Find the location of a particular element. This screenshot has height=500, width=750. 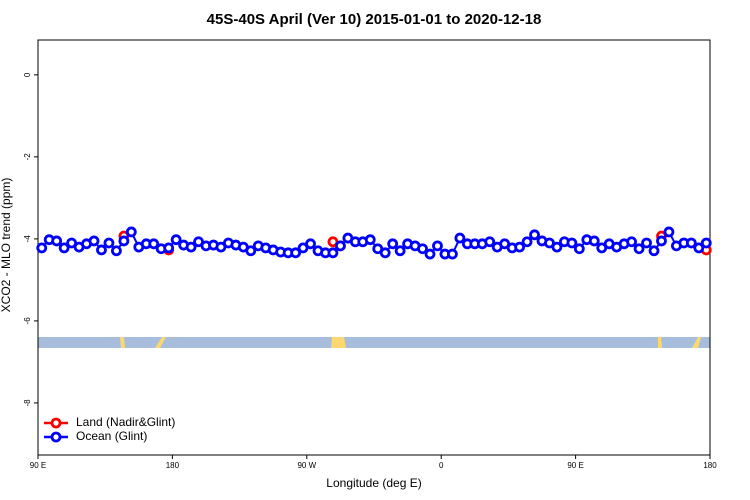

legend-label: Land (Nadir&Glint) is located at coordinates (125, 422).